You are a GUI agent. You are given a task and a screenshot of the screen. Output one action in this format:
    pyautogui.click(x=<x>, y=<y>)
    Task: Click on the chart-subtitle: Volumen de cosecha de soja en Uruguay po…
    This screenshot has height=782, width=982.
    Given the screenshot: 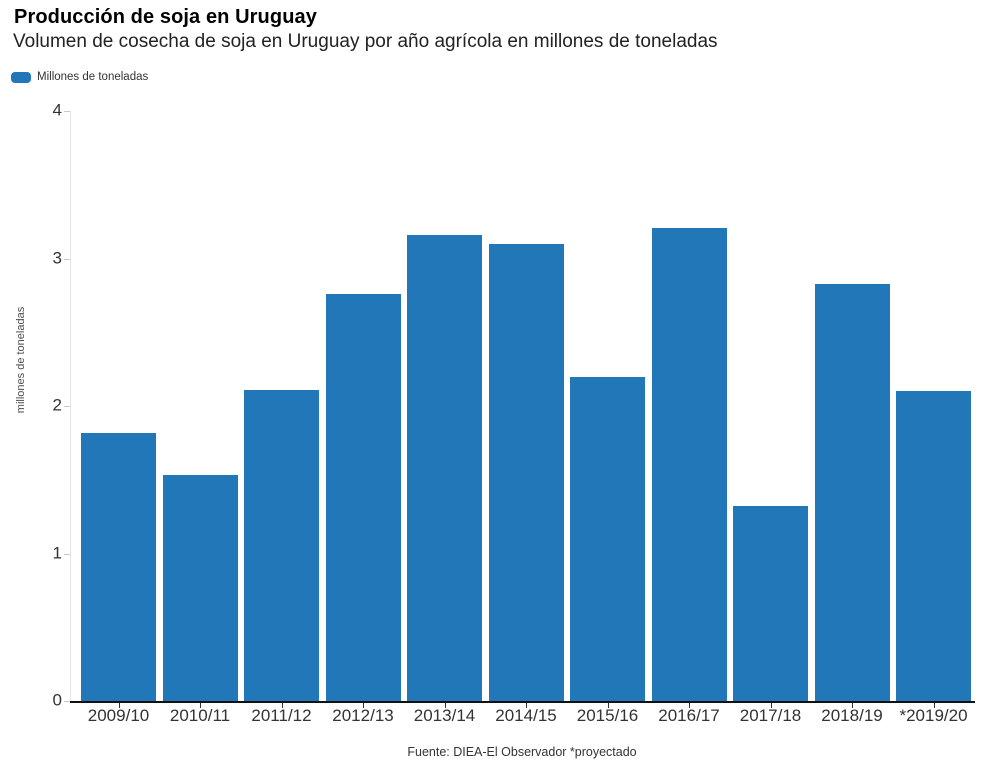 What is the action you would take?
    pyautogui.click(x=365, y=41)
    